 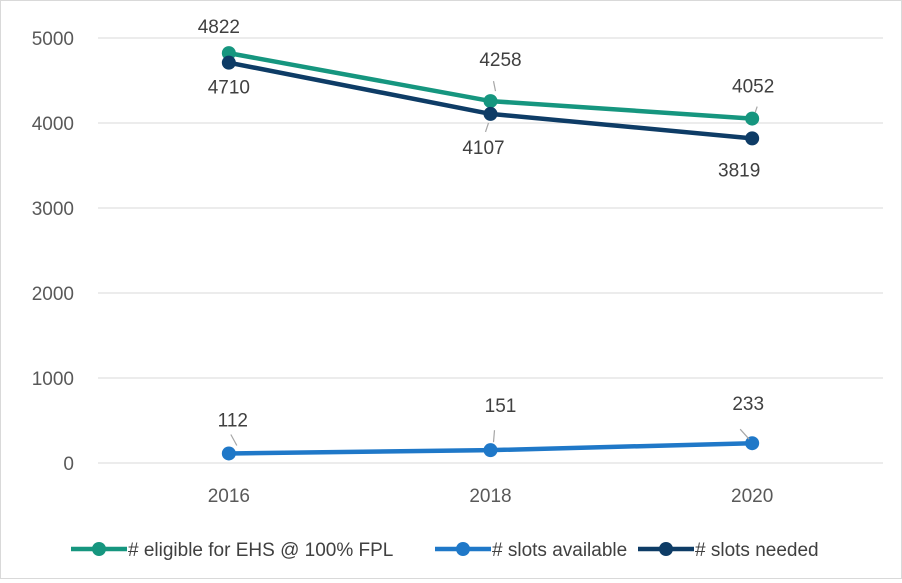 I want to click on y-tick-label: 1000, so click(x=53, y=379).